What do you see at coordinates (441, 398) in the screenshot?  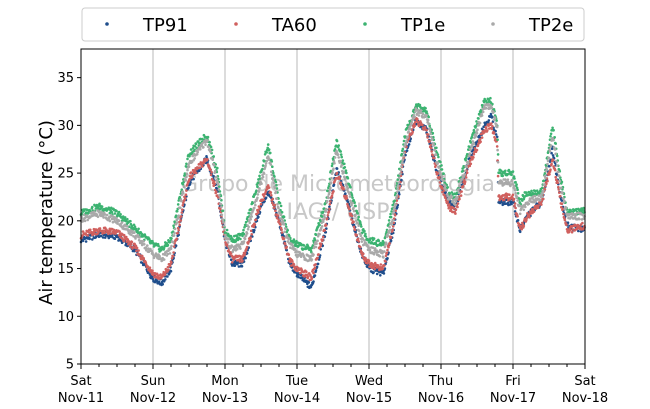 I see `x-tick-label-date: Nov-16` at bounding box center [441, 398].